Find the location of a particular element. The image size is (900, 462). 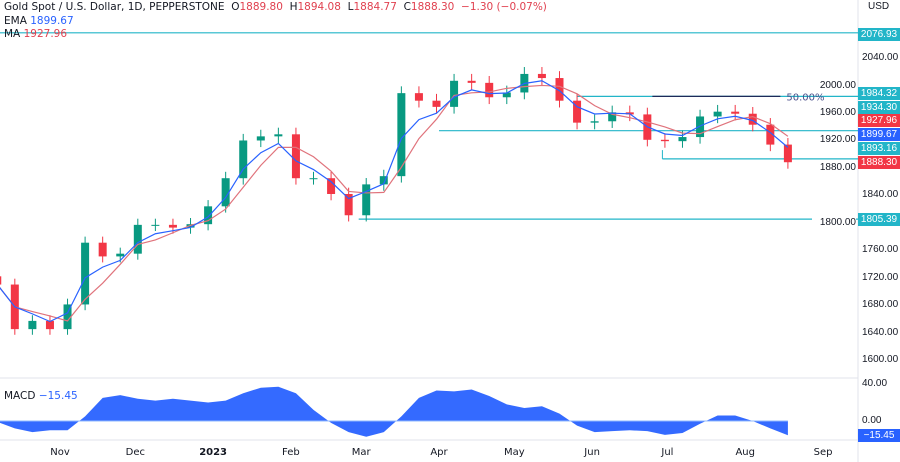

time-tick-label: Aug is located at coordinates (745, 452).